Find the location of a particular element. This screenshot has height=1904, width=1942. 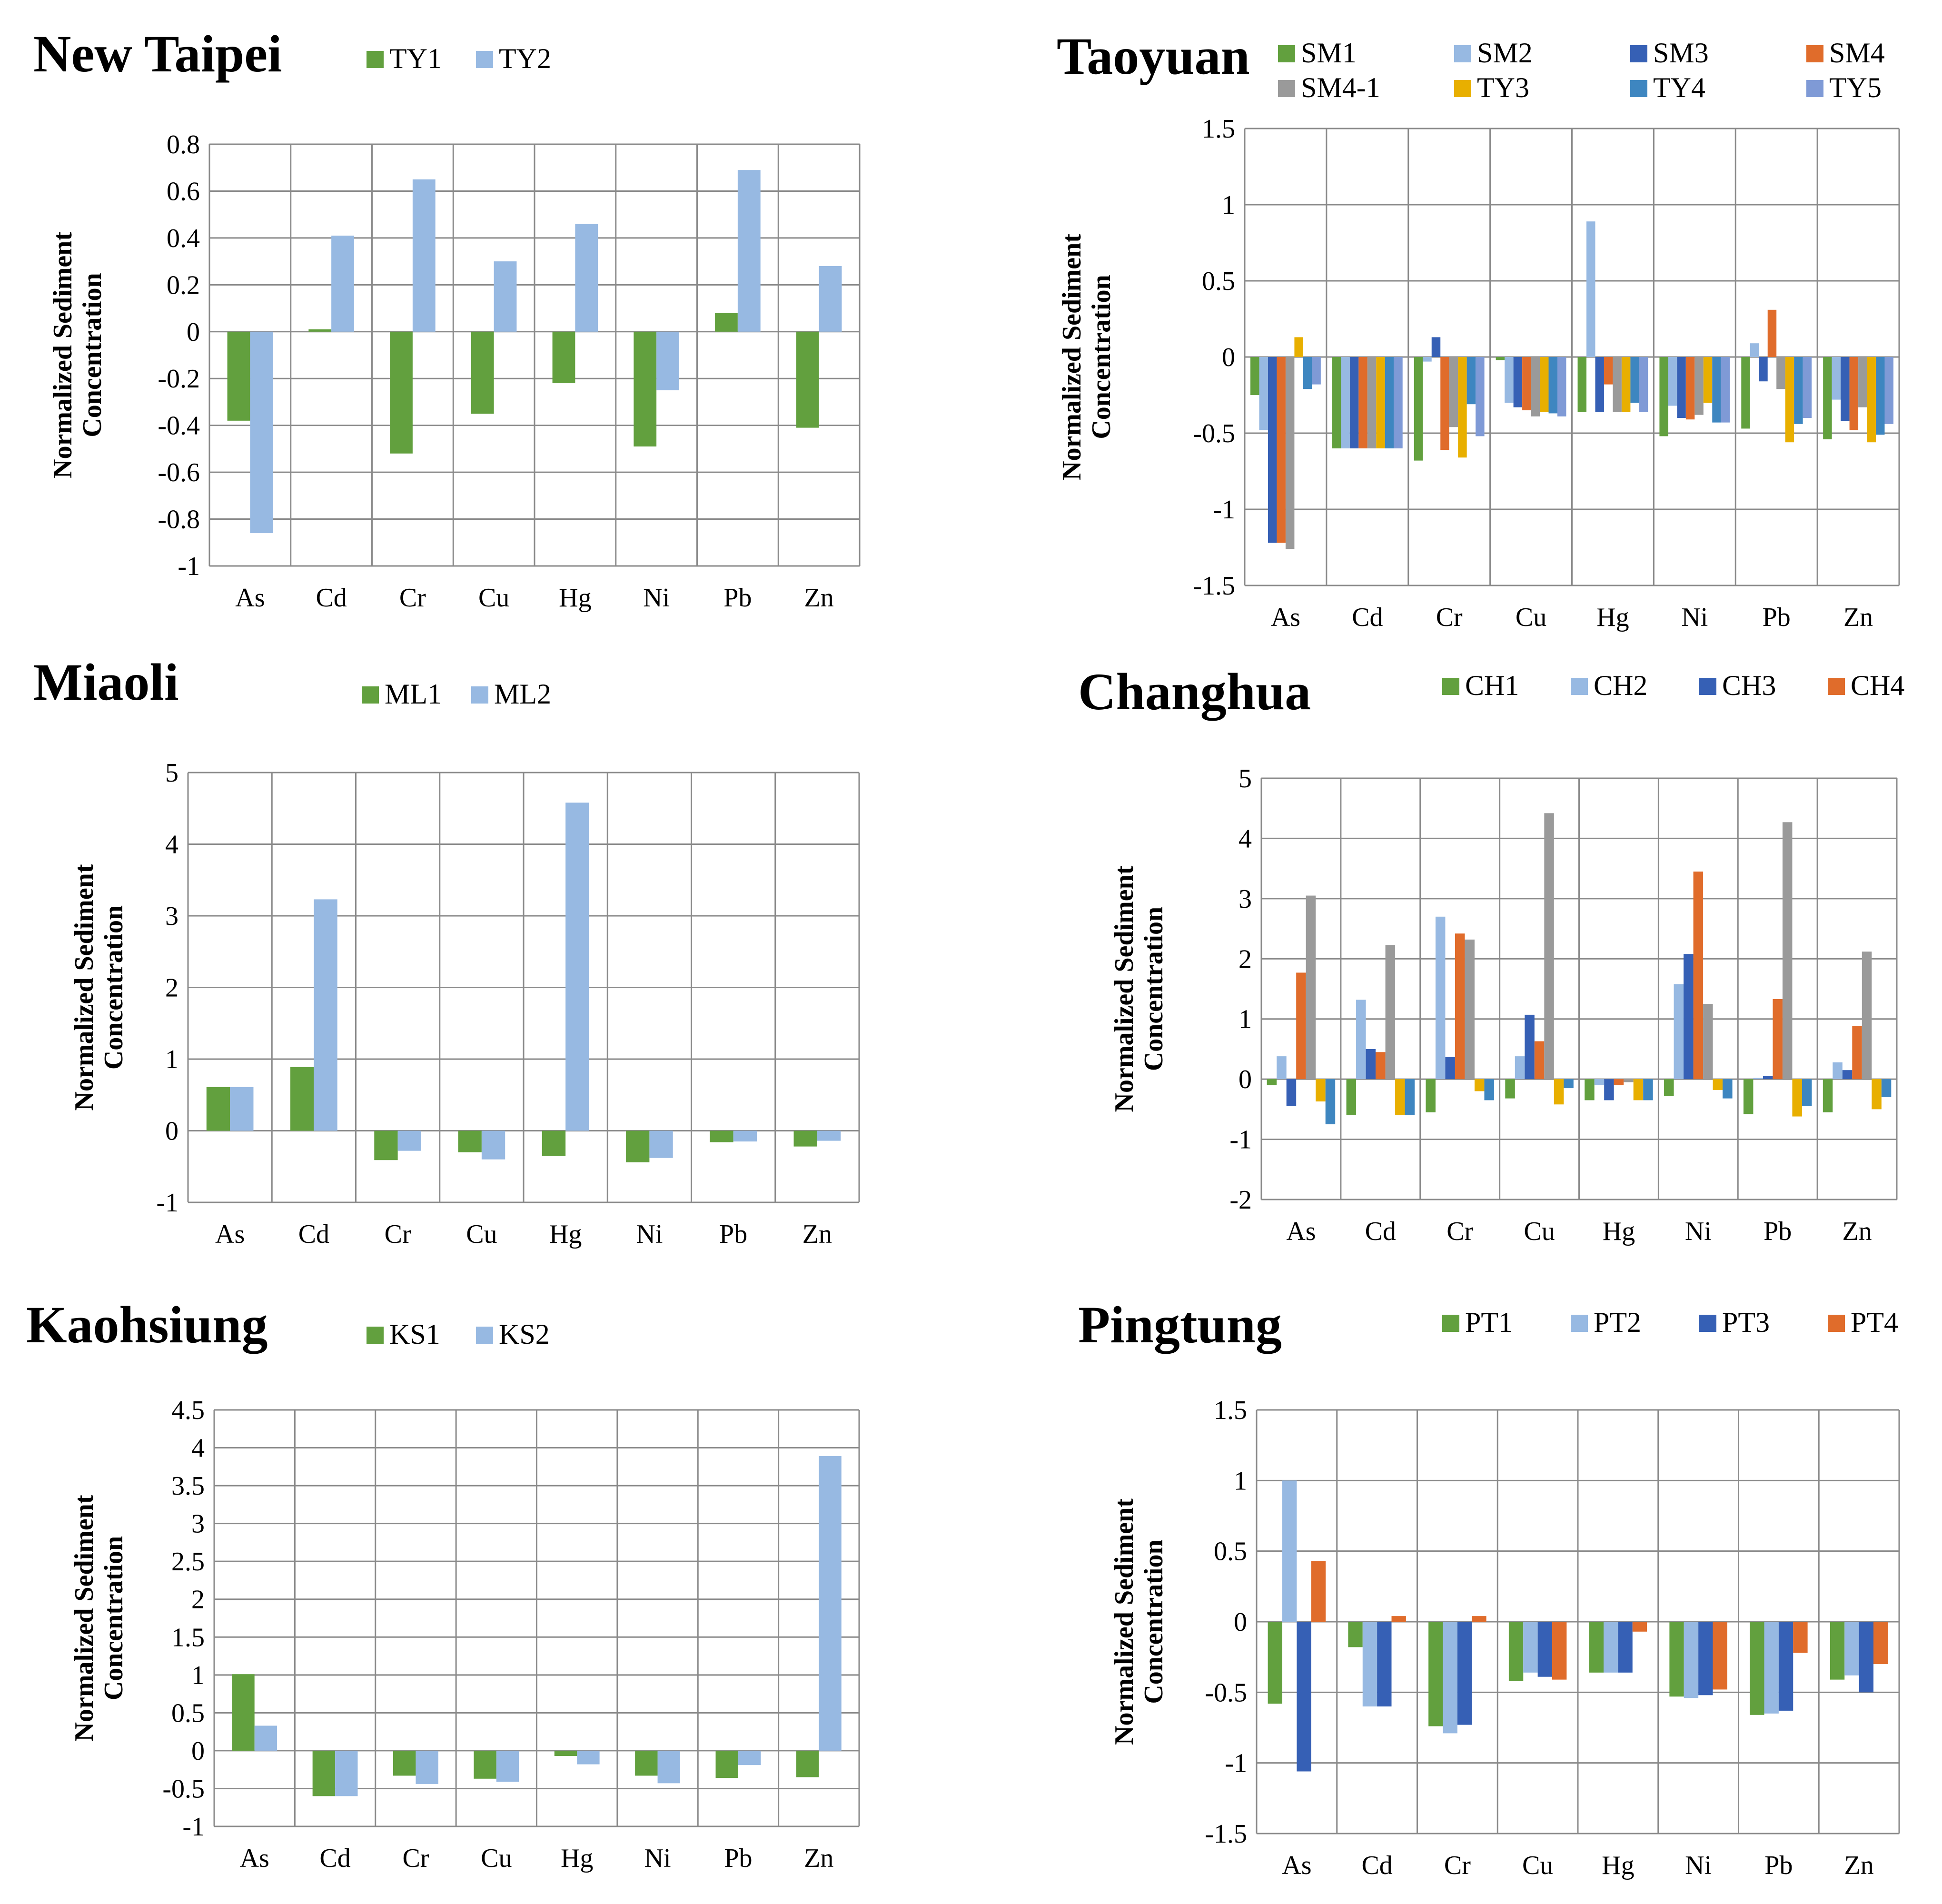

legend-label: SM3 is located at coordinates (1681, 53).